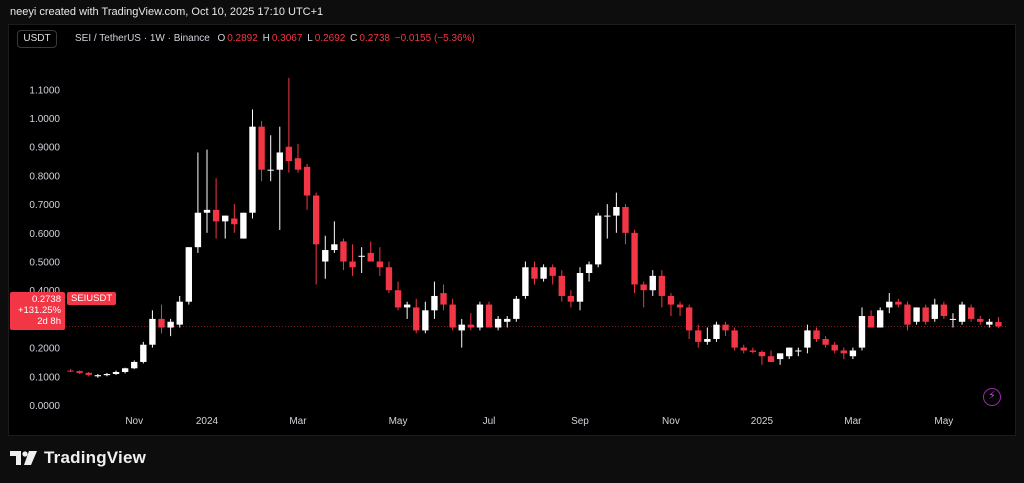  Describe the element at coordinates (221, 38) in the screenshot. I see `legend-open-label: O` at that location.